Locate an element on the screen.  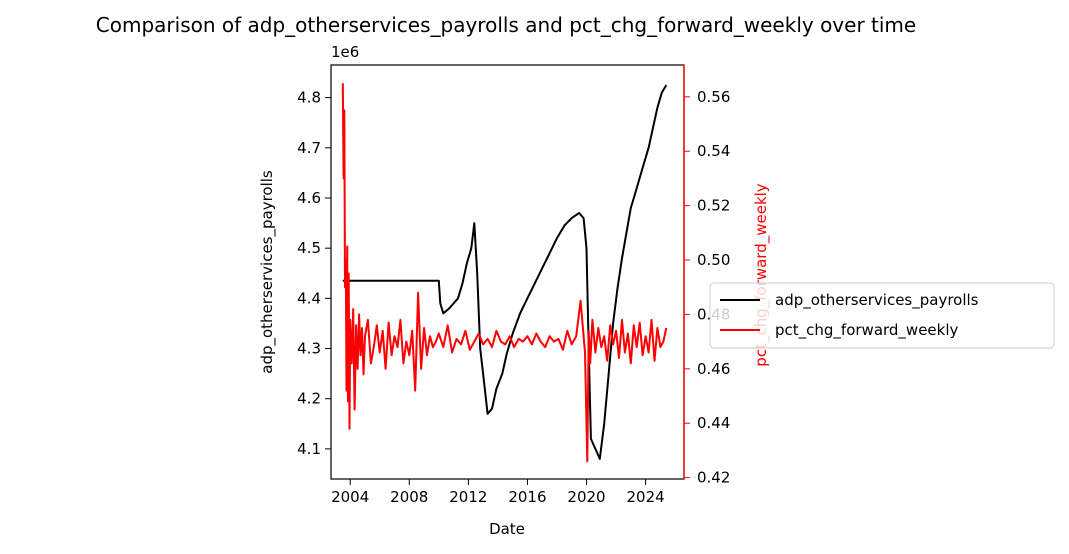
left-tick-label: 4.7 is located at coordinates (309, 148).